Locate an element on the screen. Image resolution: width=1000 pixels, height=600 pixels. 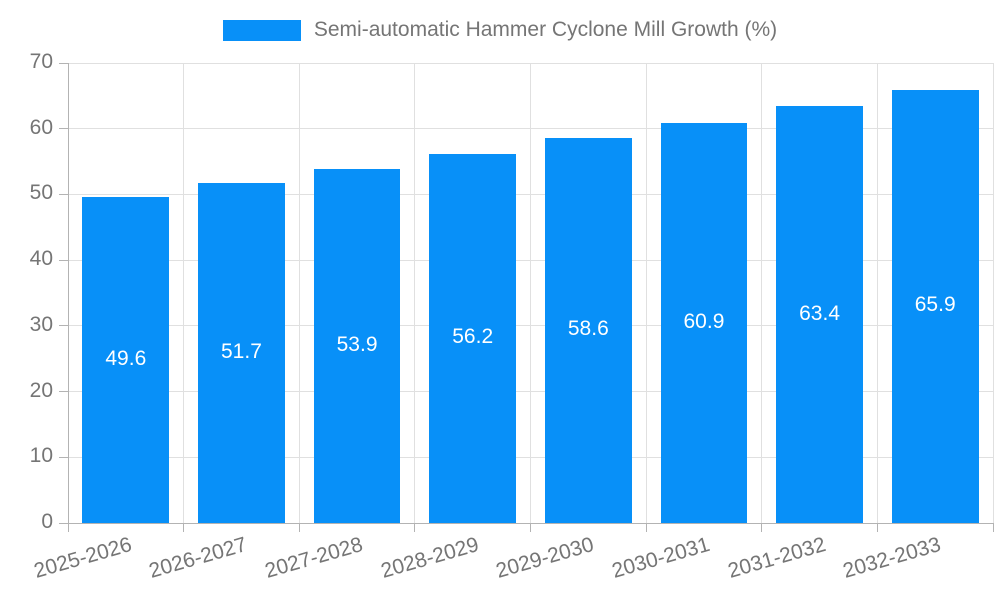
bar-value-label: 53.9 is located at coordinates (357, 344).